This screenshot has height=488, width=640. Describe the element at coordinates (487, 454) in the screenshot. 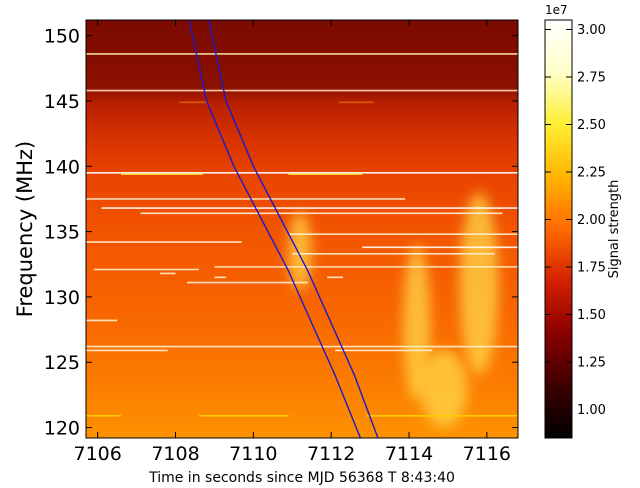

I see `x-tick-label: 7116` at that location.